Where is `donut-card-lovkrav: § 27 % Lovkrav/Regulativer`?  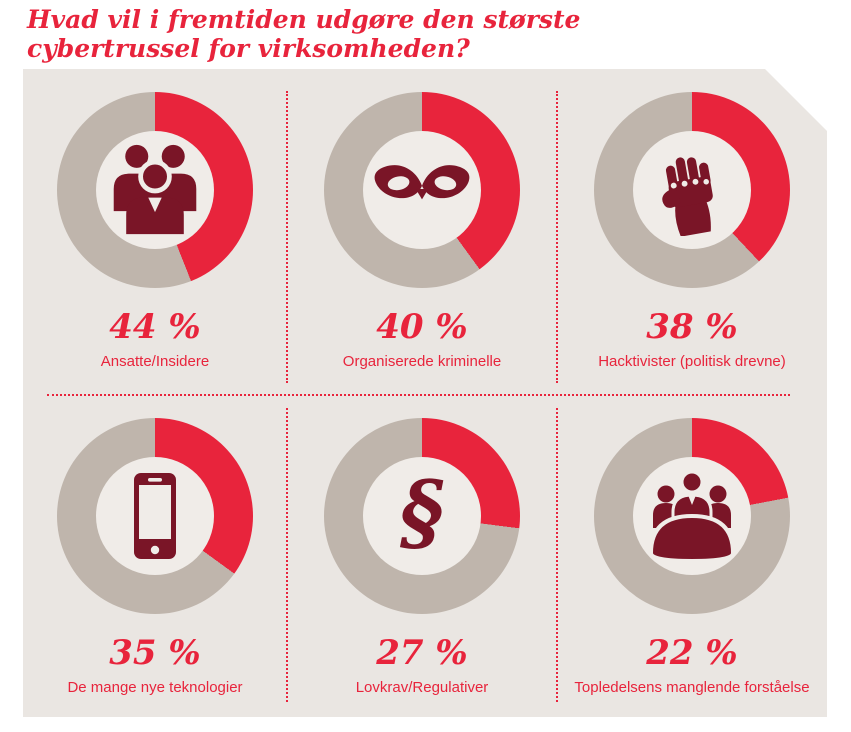
donut-card-lovkrav: § 27 % Lovkrav/Regulativer is located at coordinates (422, 556).